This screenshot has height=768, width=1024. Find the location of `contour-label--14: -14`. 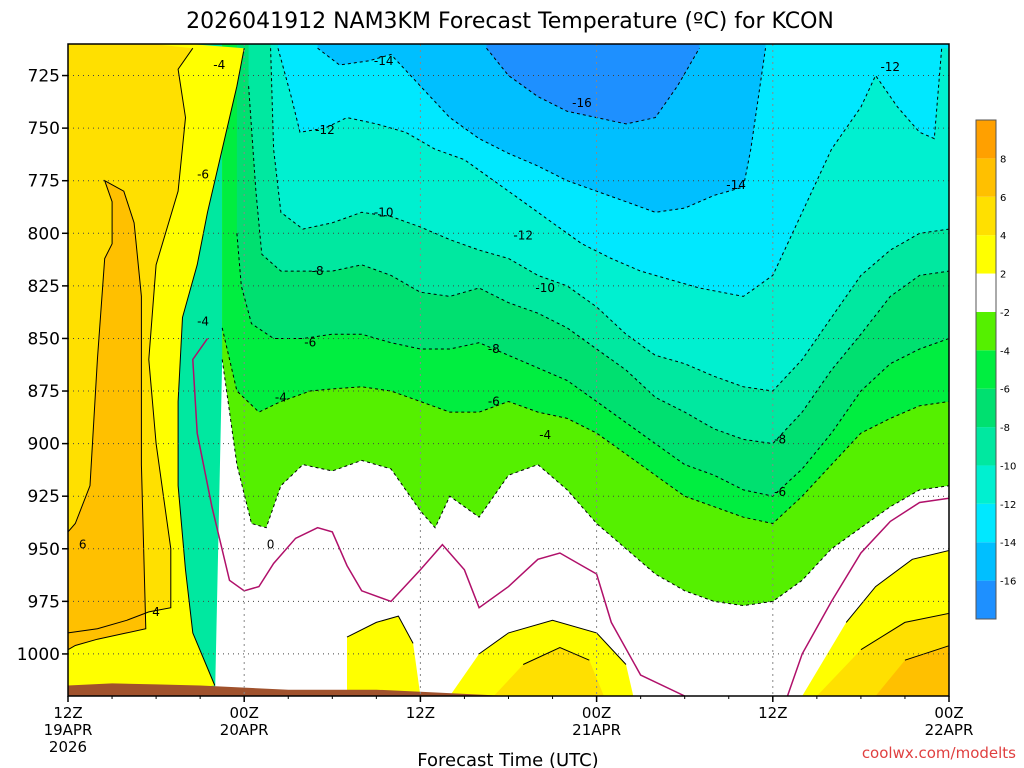

contour-label--14: -14 is located at coordinates (384, 61).